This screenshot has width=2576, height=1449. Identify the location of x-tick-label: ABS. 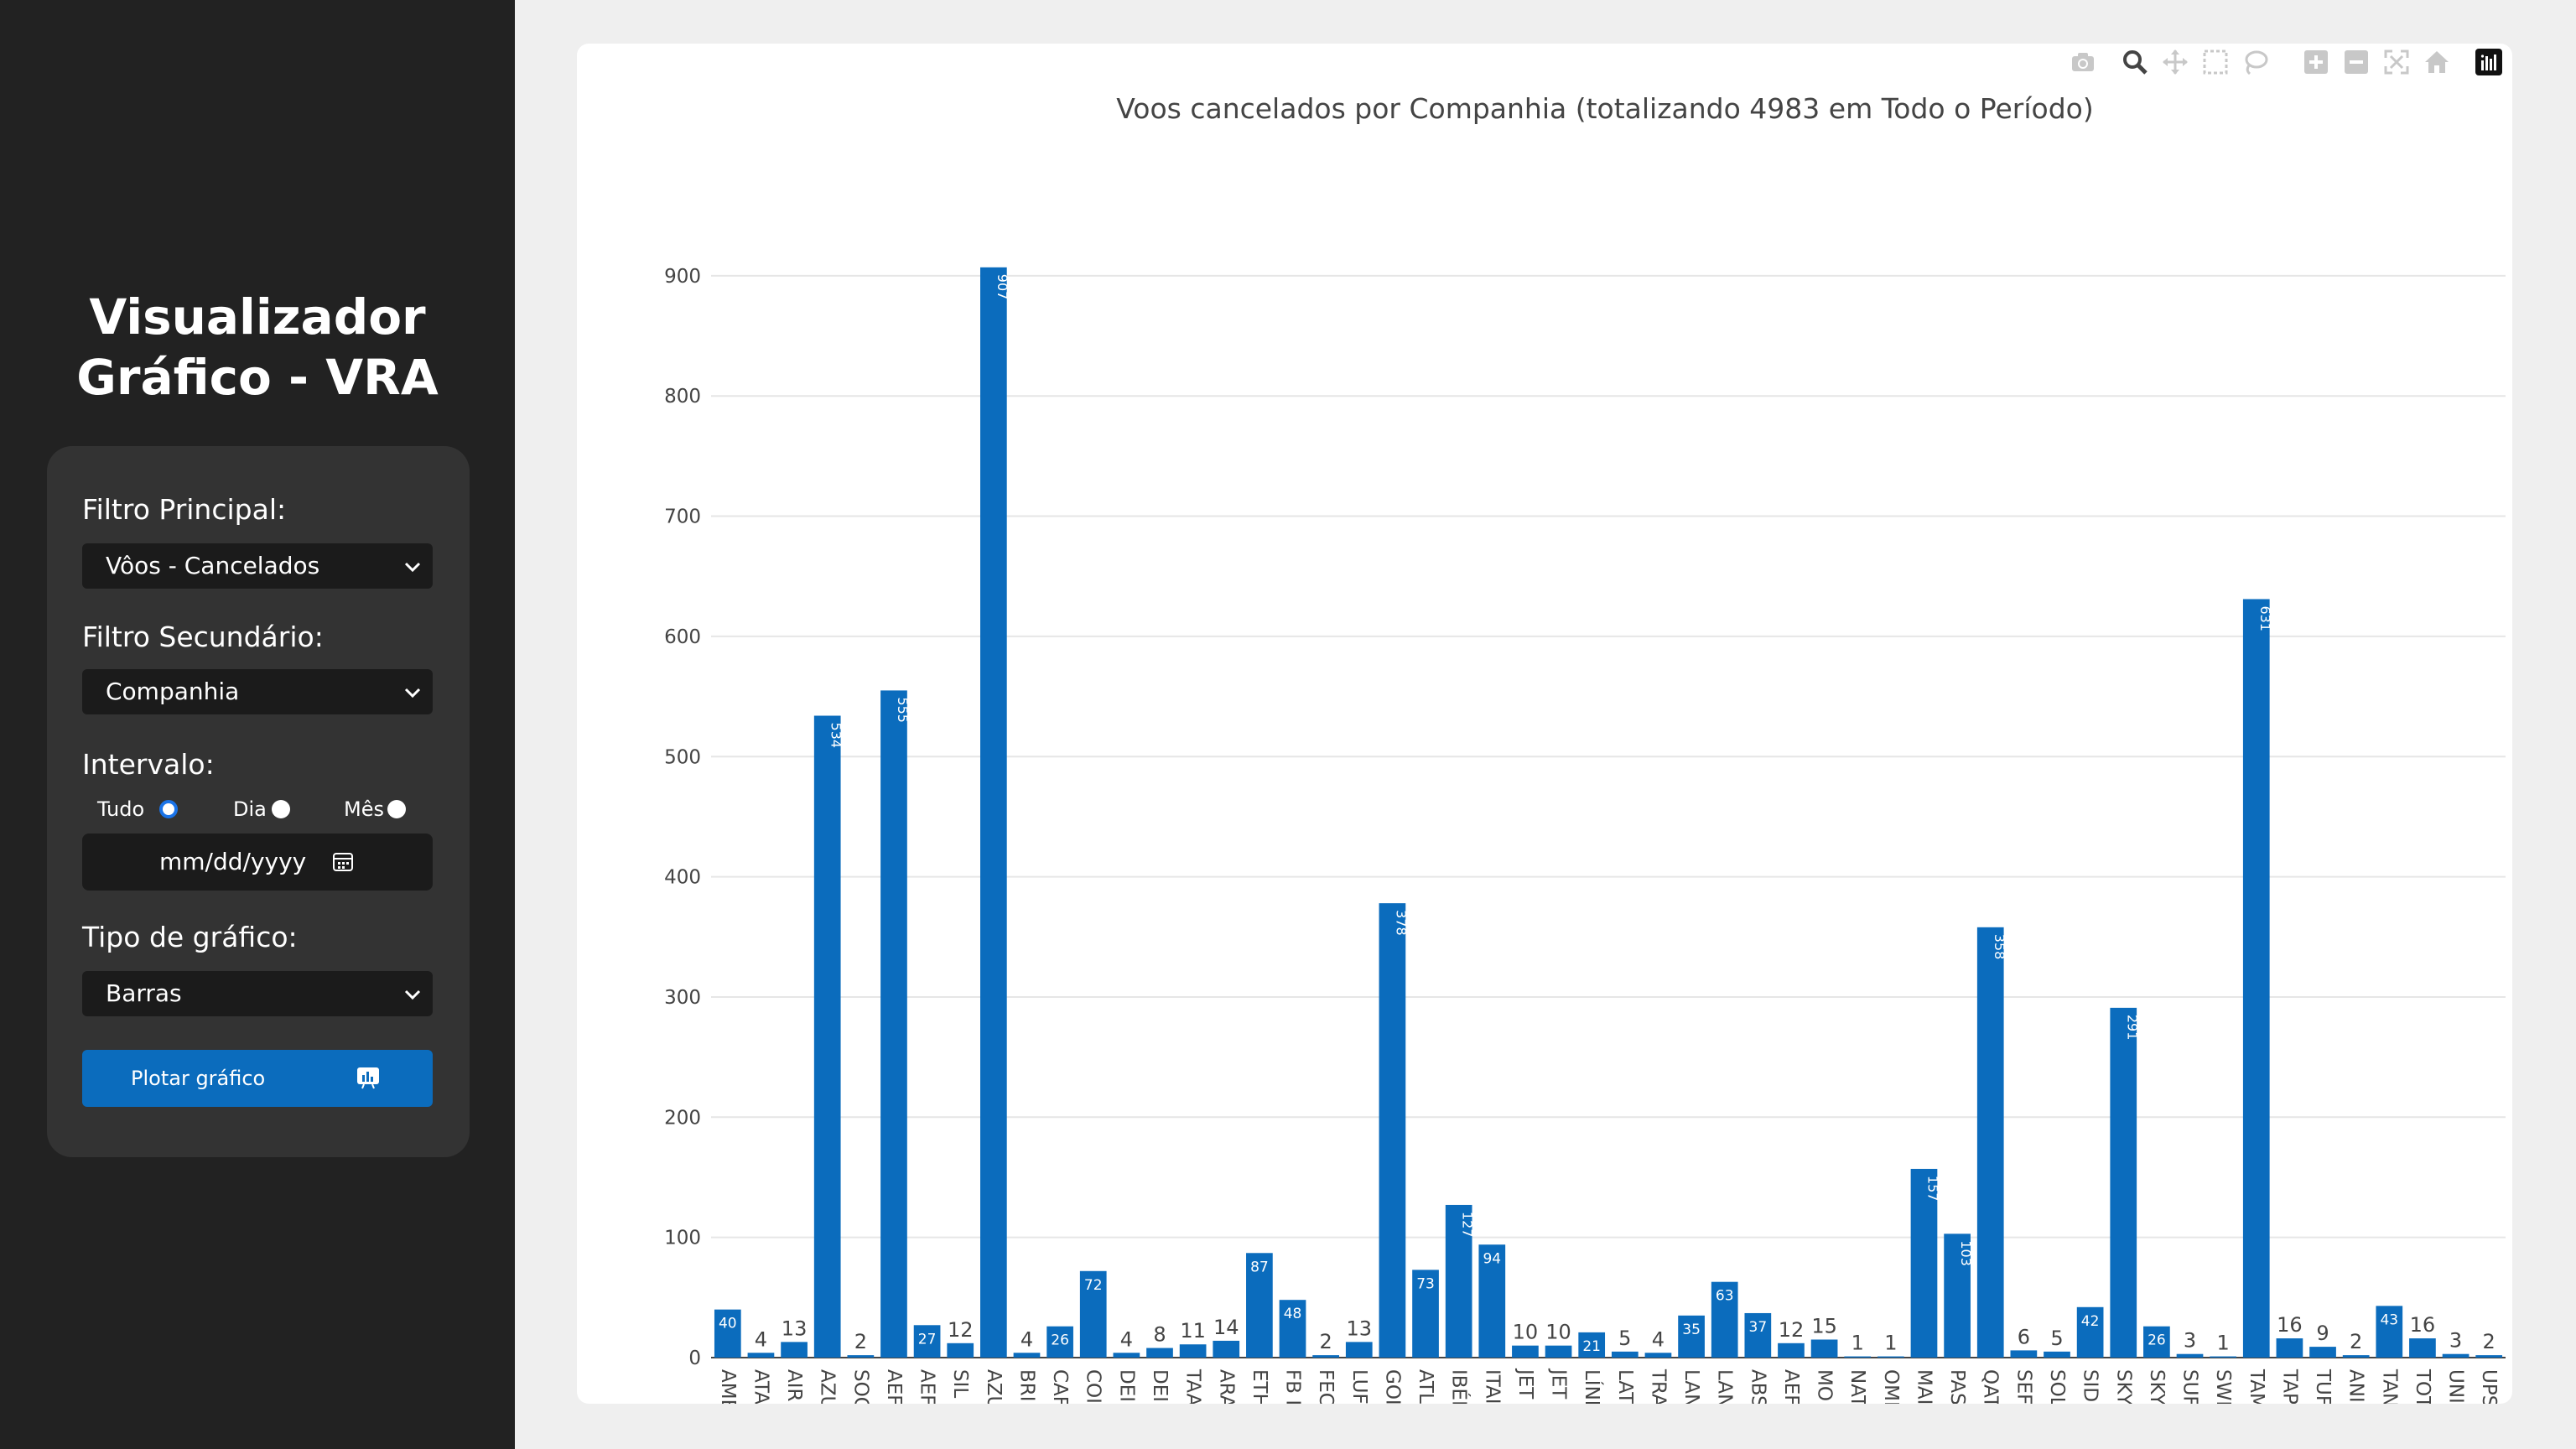
(1757, 1386).